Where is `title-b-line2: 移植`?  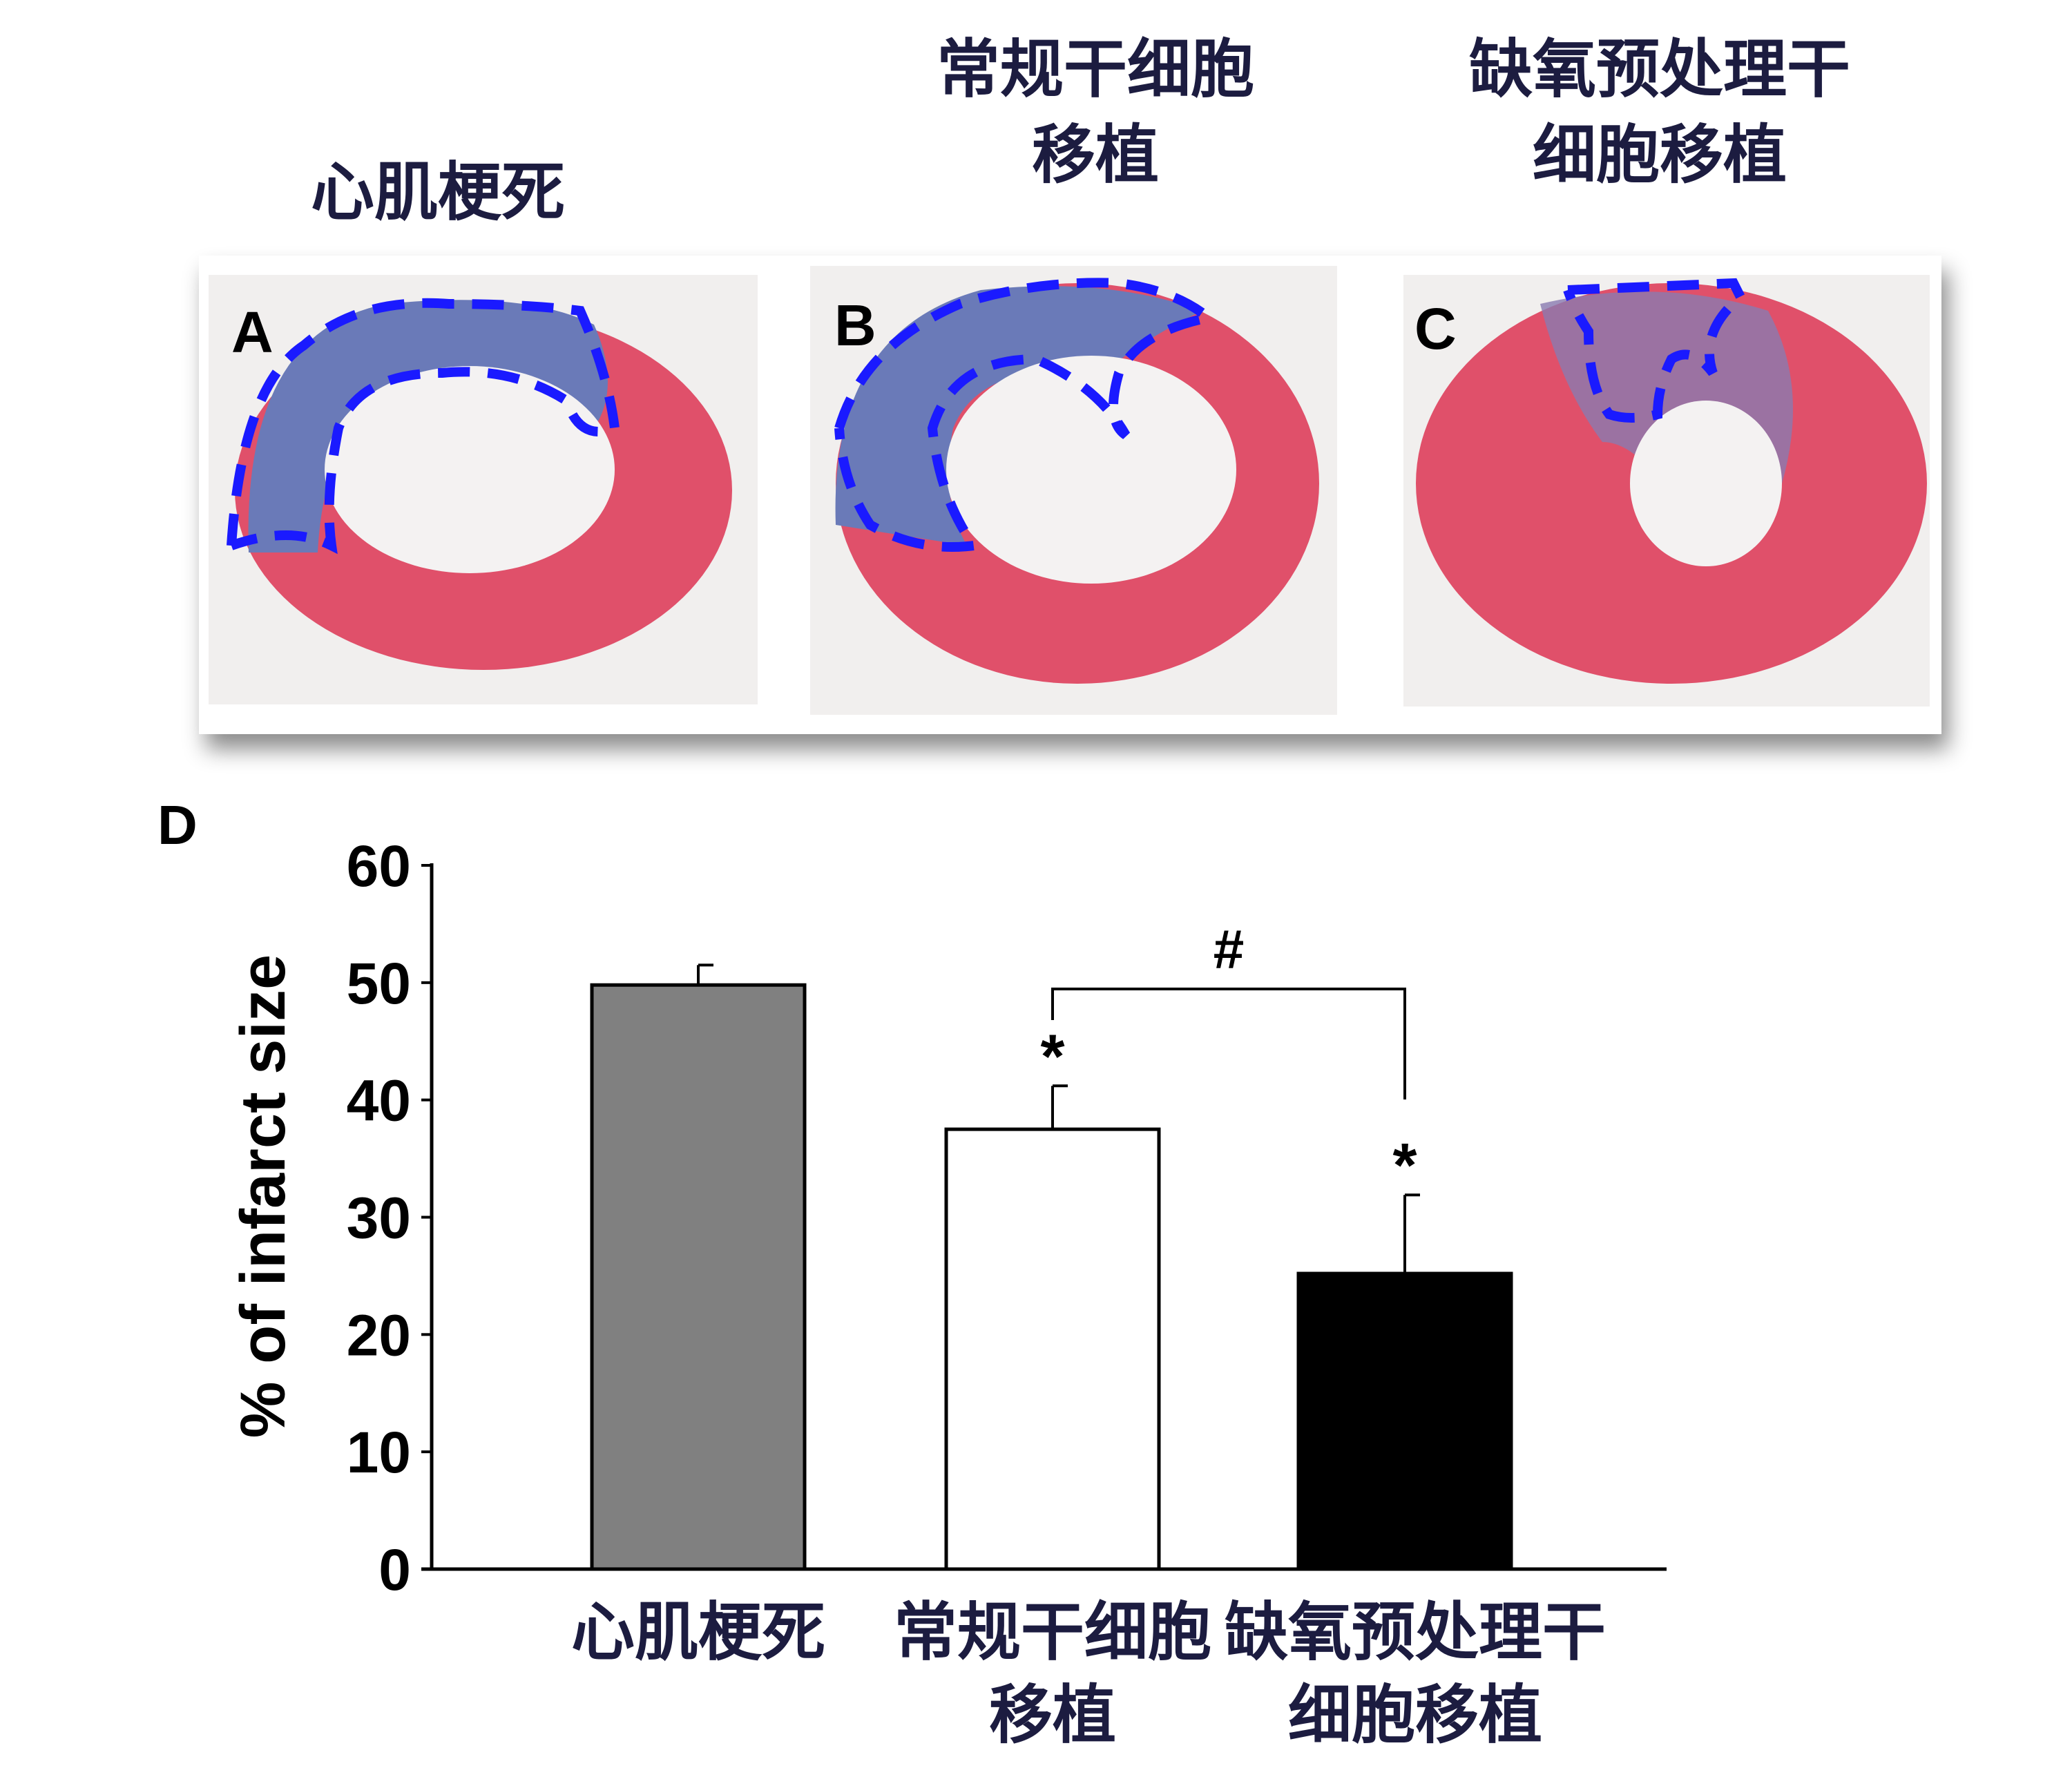 title-b-line2: 移植 is located at coordinates (1095, 155).